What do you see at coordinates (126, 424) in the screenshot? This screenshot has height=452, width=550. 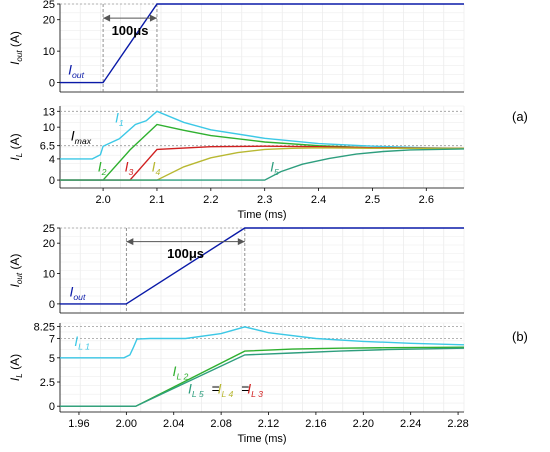 I see `x-tick-label: 2.00` at bounding box center [126, 424].